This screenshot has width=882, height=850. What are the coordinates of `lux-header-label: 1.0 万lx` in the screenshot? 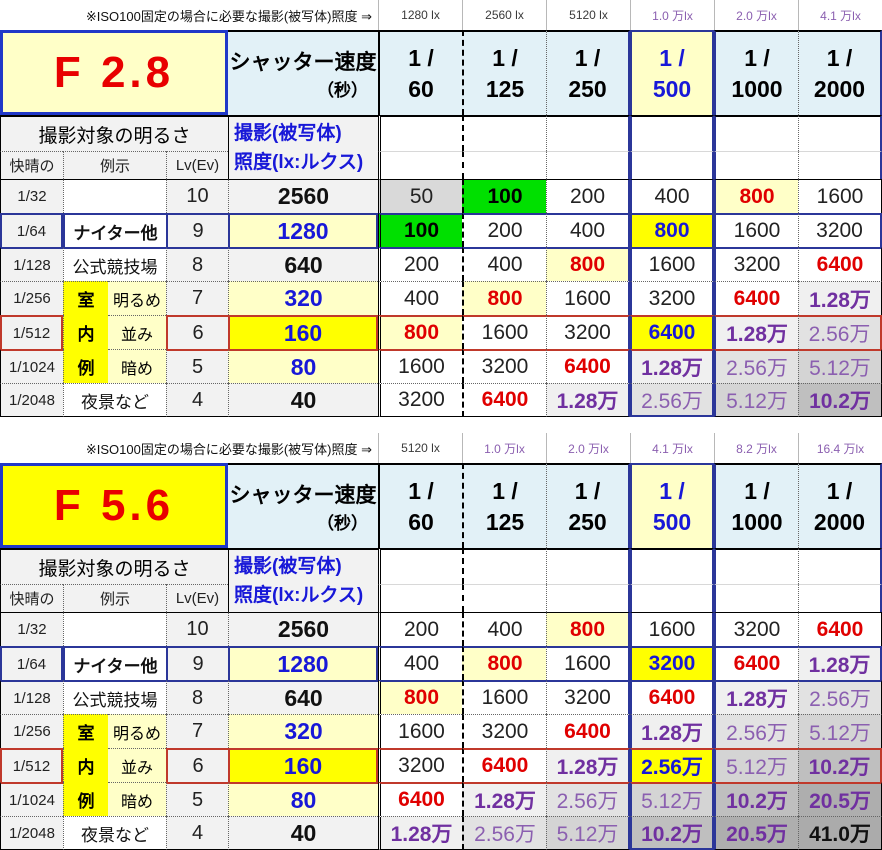 It's located at (504, 448).